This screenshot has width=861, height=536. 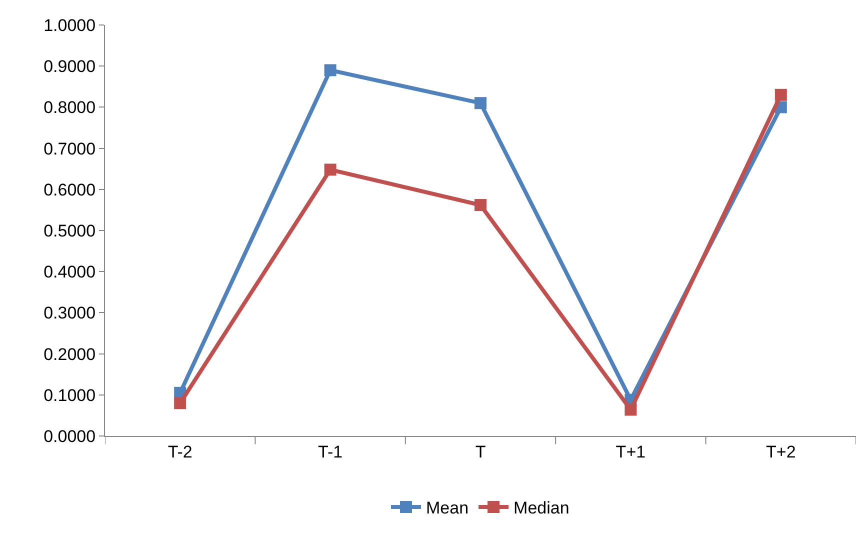 What do you see at coordinates (70, 190) in the screenshot?
I see `y-tick-label: 0.6000` at bounding box center [70, 190].